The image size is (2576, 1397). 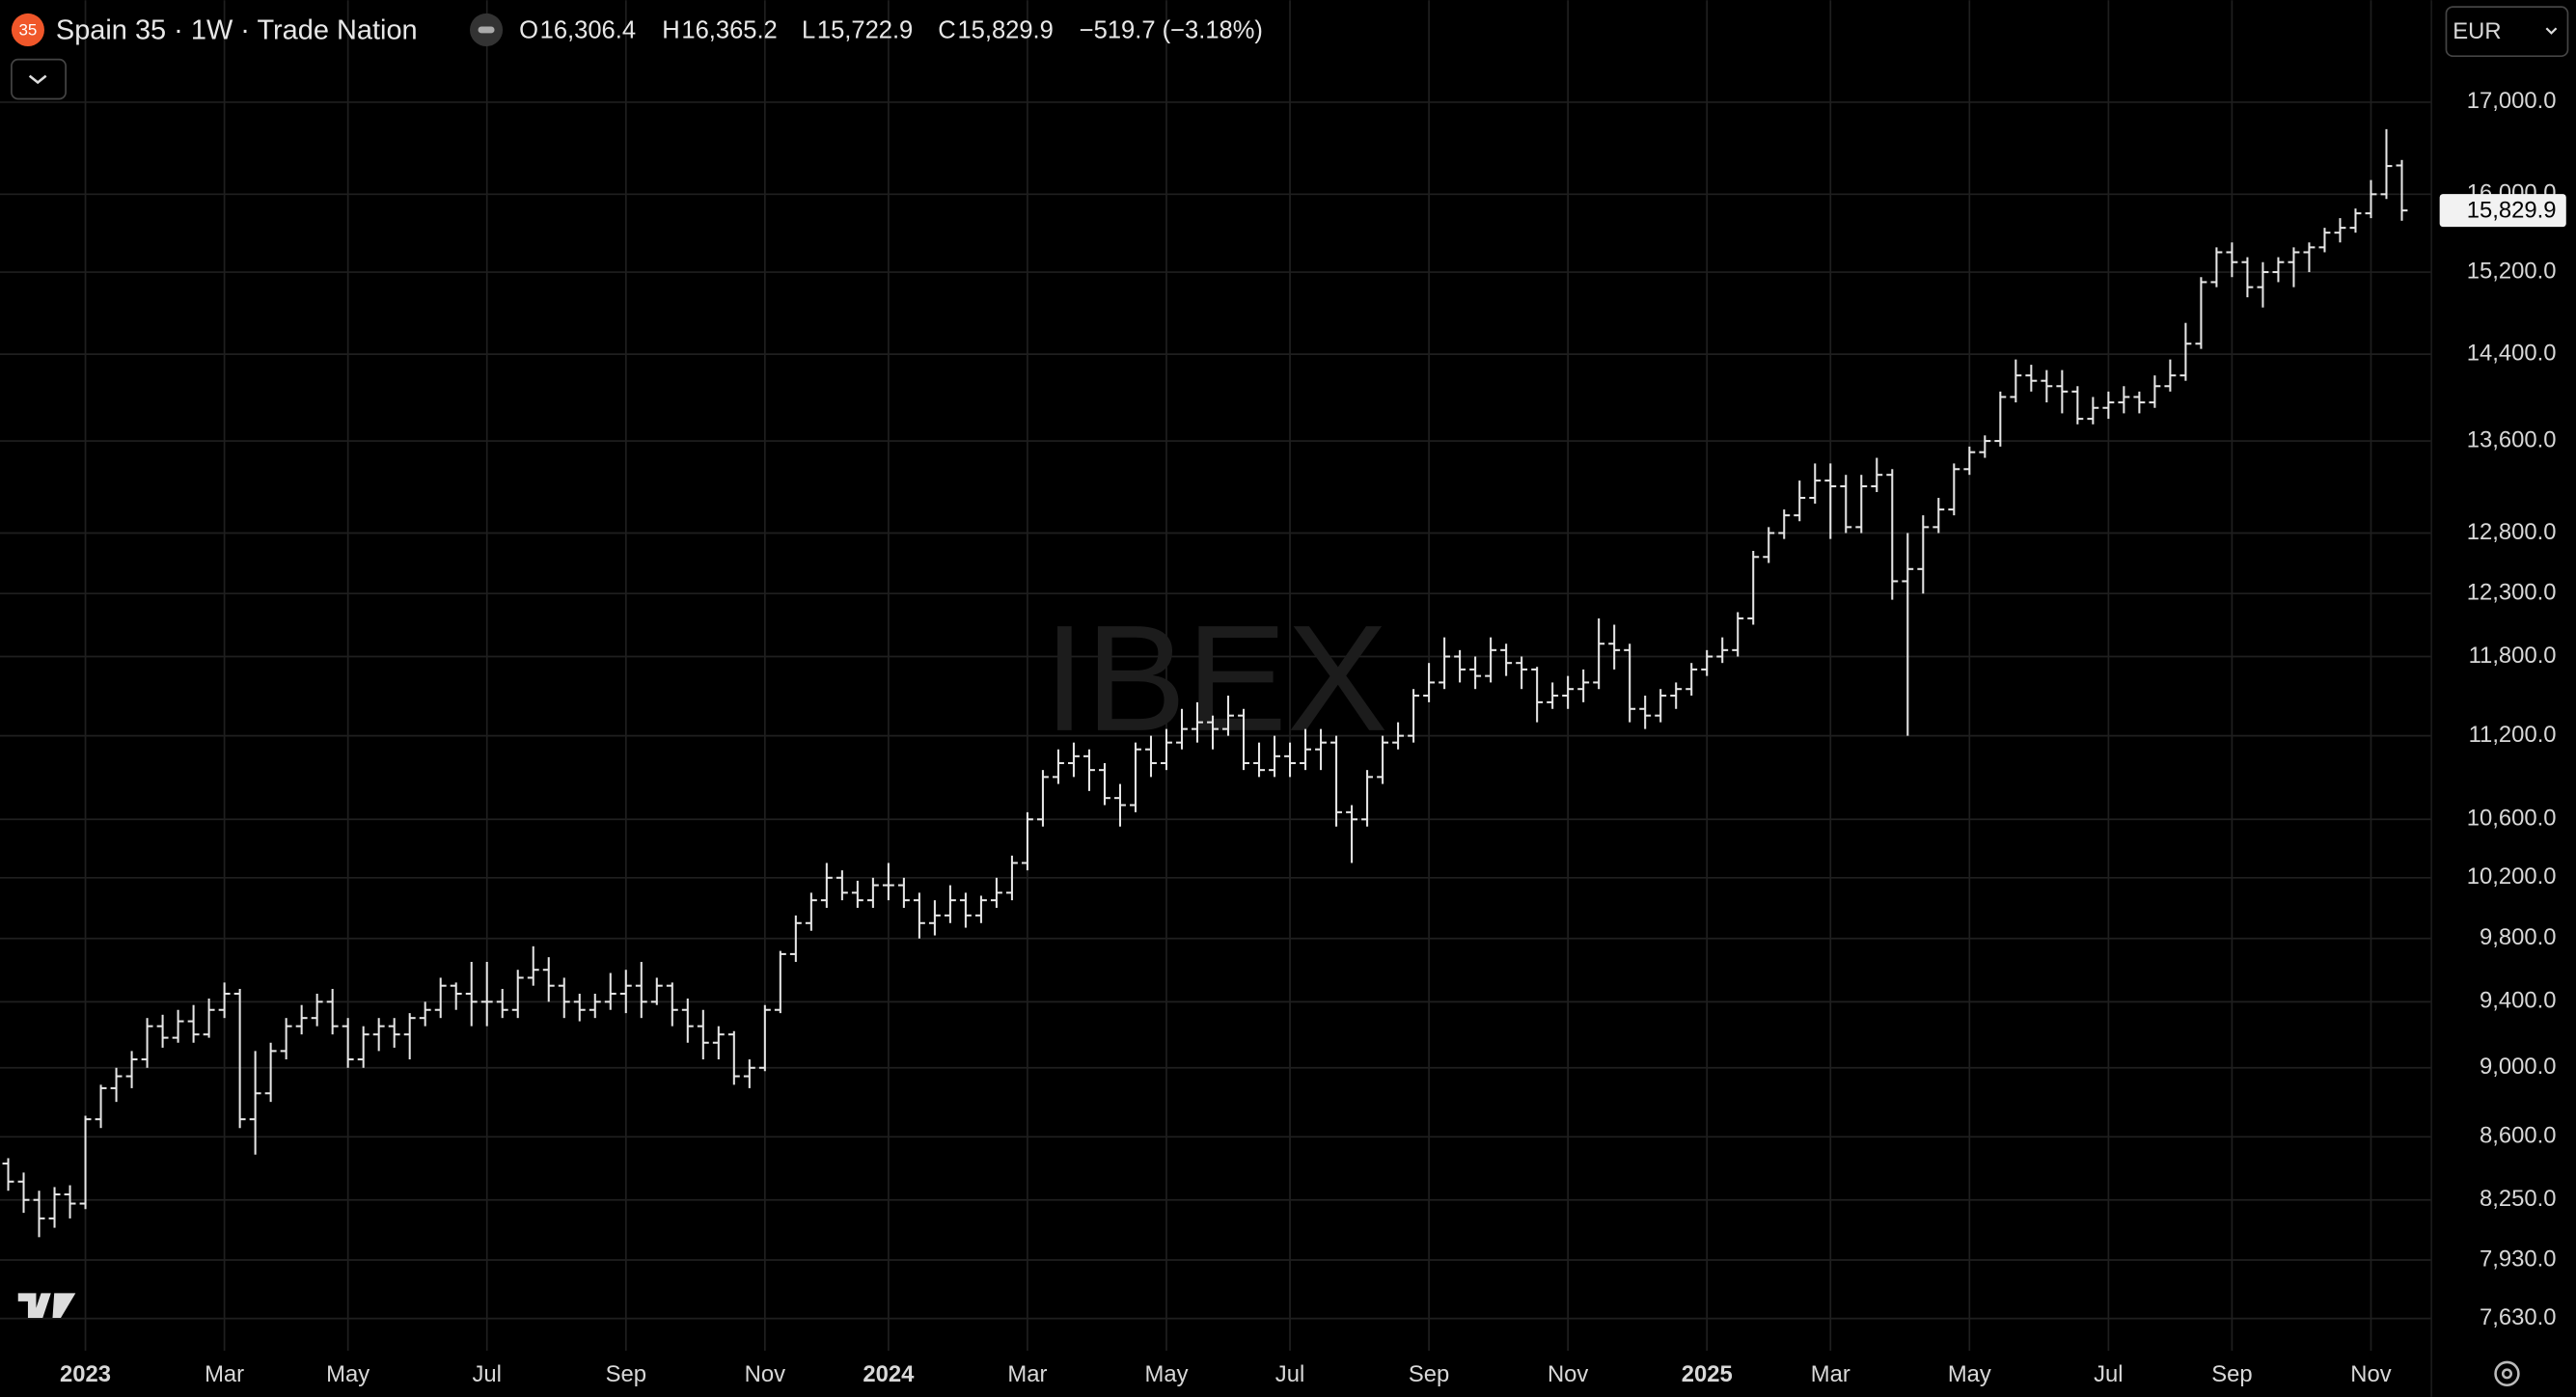 I want to click on settings-icon, so click(x=2507, y=1373).